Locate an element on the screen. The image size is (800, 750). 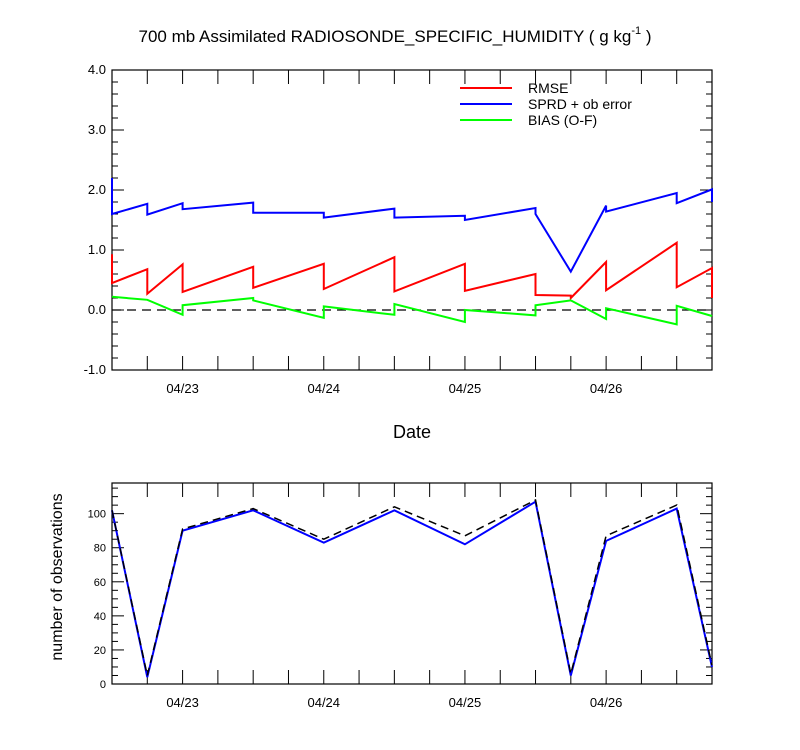
y-tick-label: 4.0 is located at coordinates (97, 69).